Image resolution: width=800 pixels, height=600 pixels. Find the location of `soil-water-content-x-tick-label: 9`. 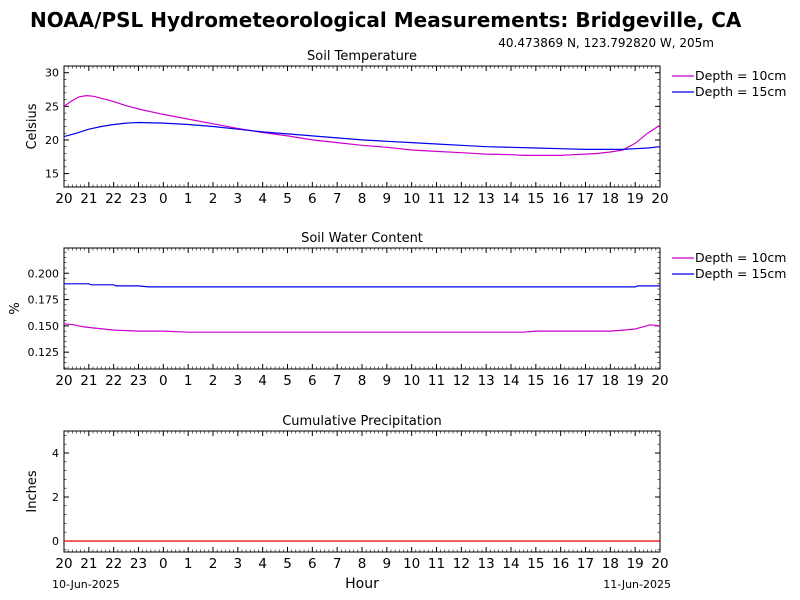

soil-water-content-x-tick-label: 9 is located at coordinates (387, 381).